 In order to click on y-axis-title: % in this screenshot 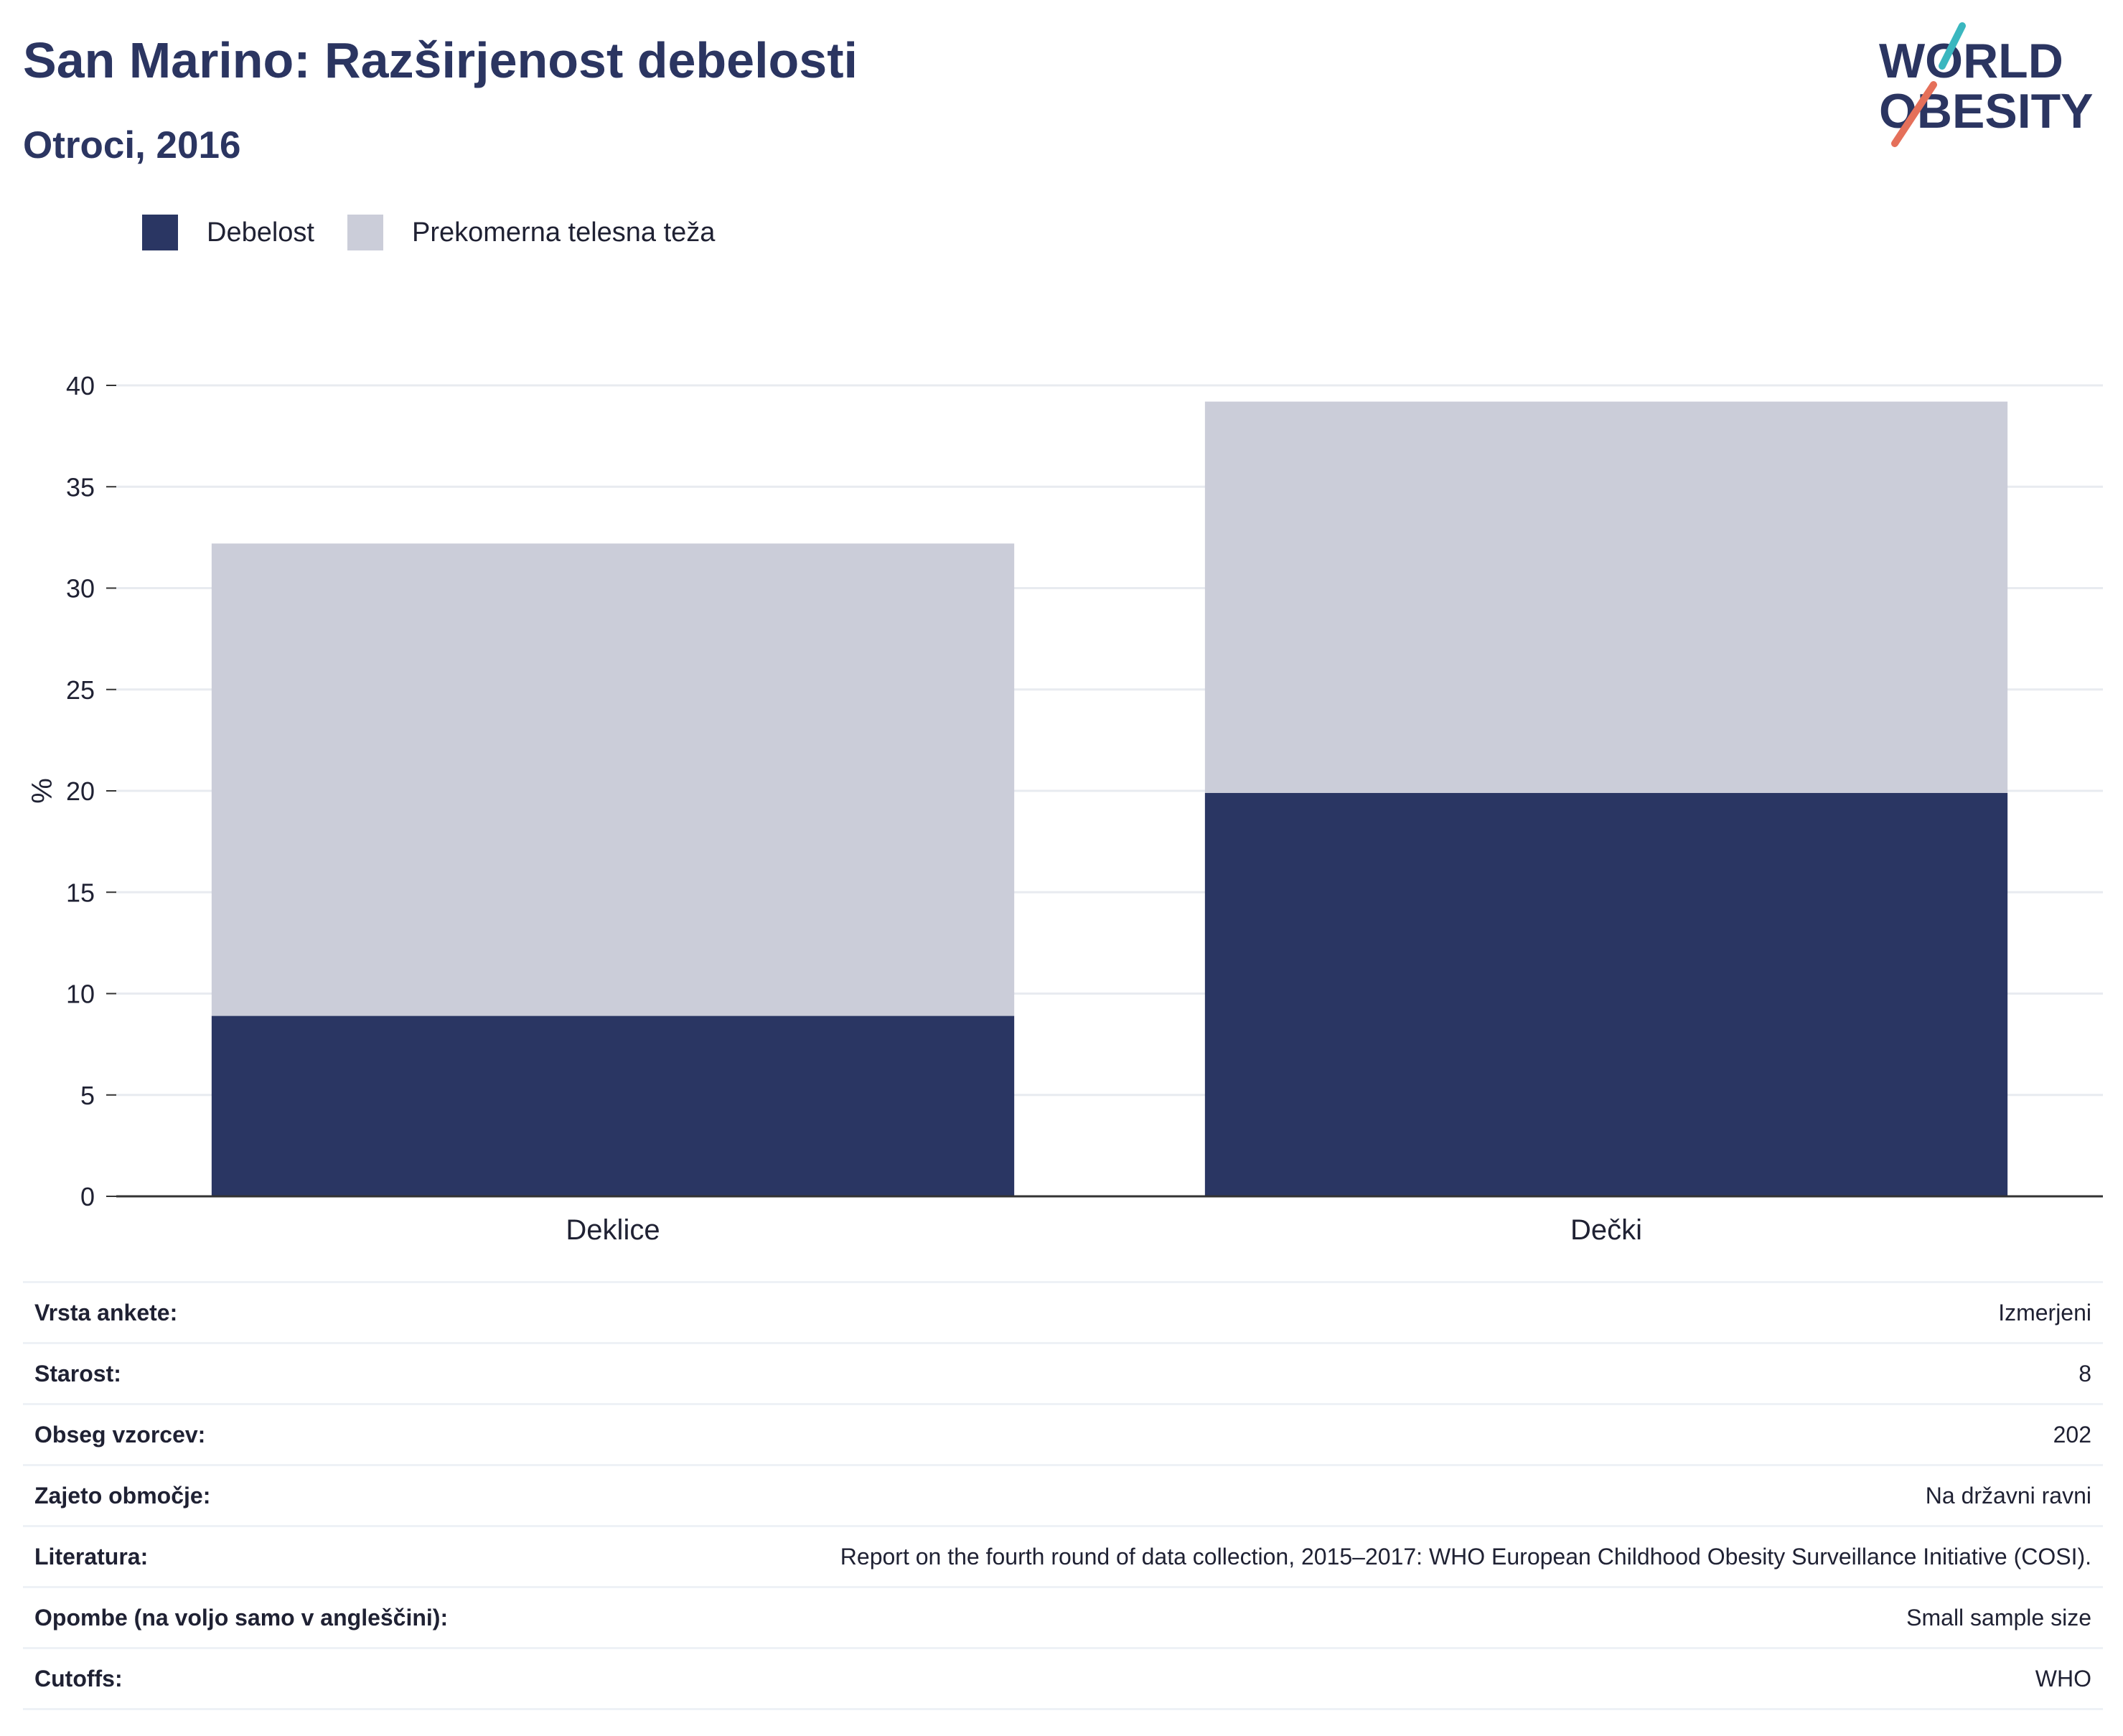, I will do `click(42, 791)`.